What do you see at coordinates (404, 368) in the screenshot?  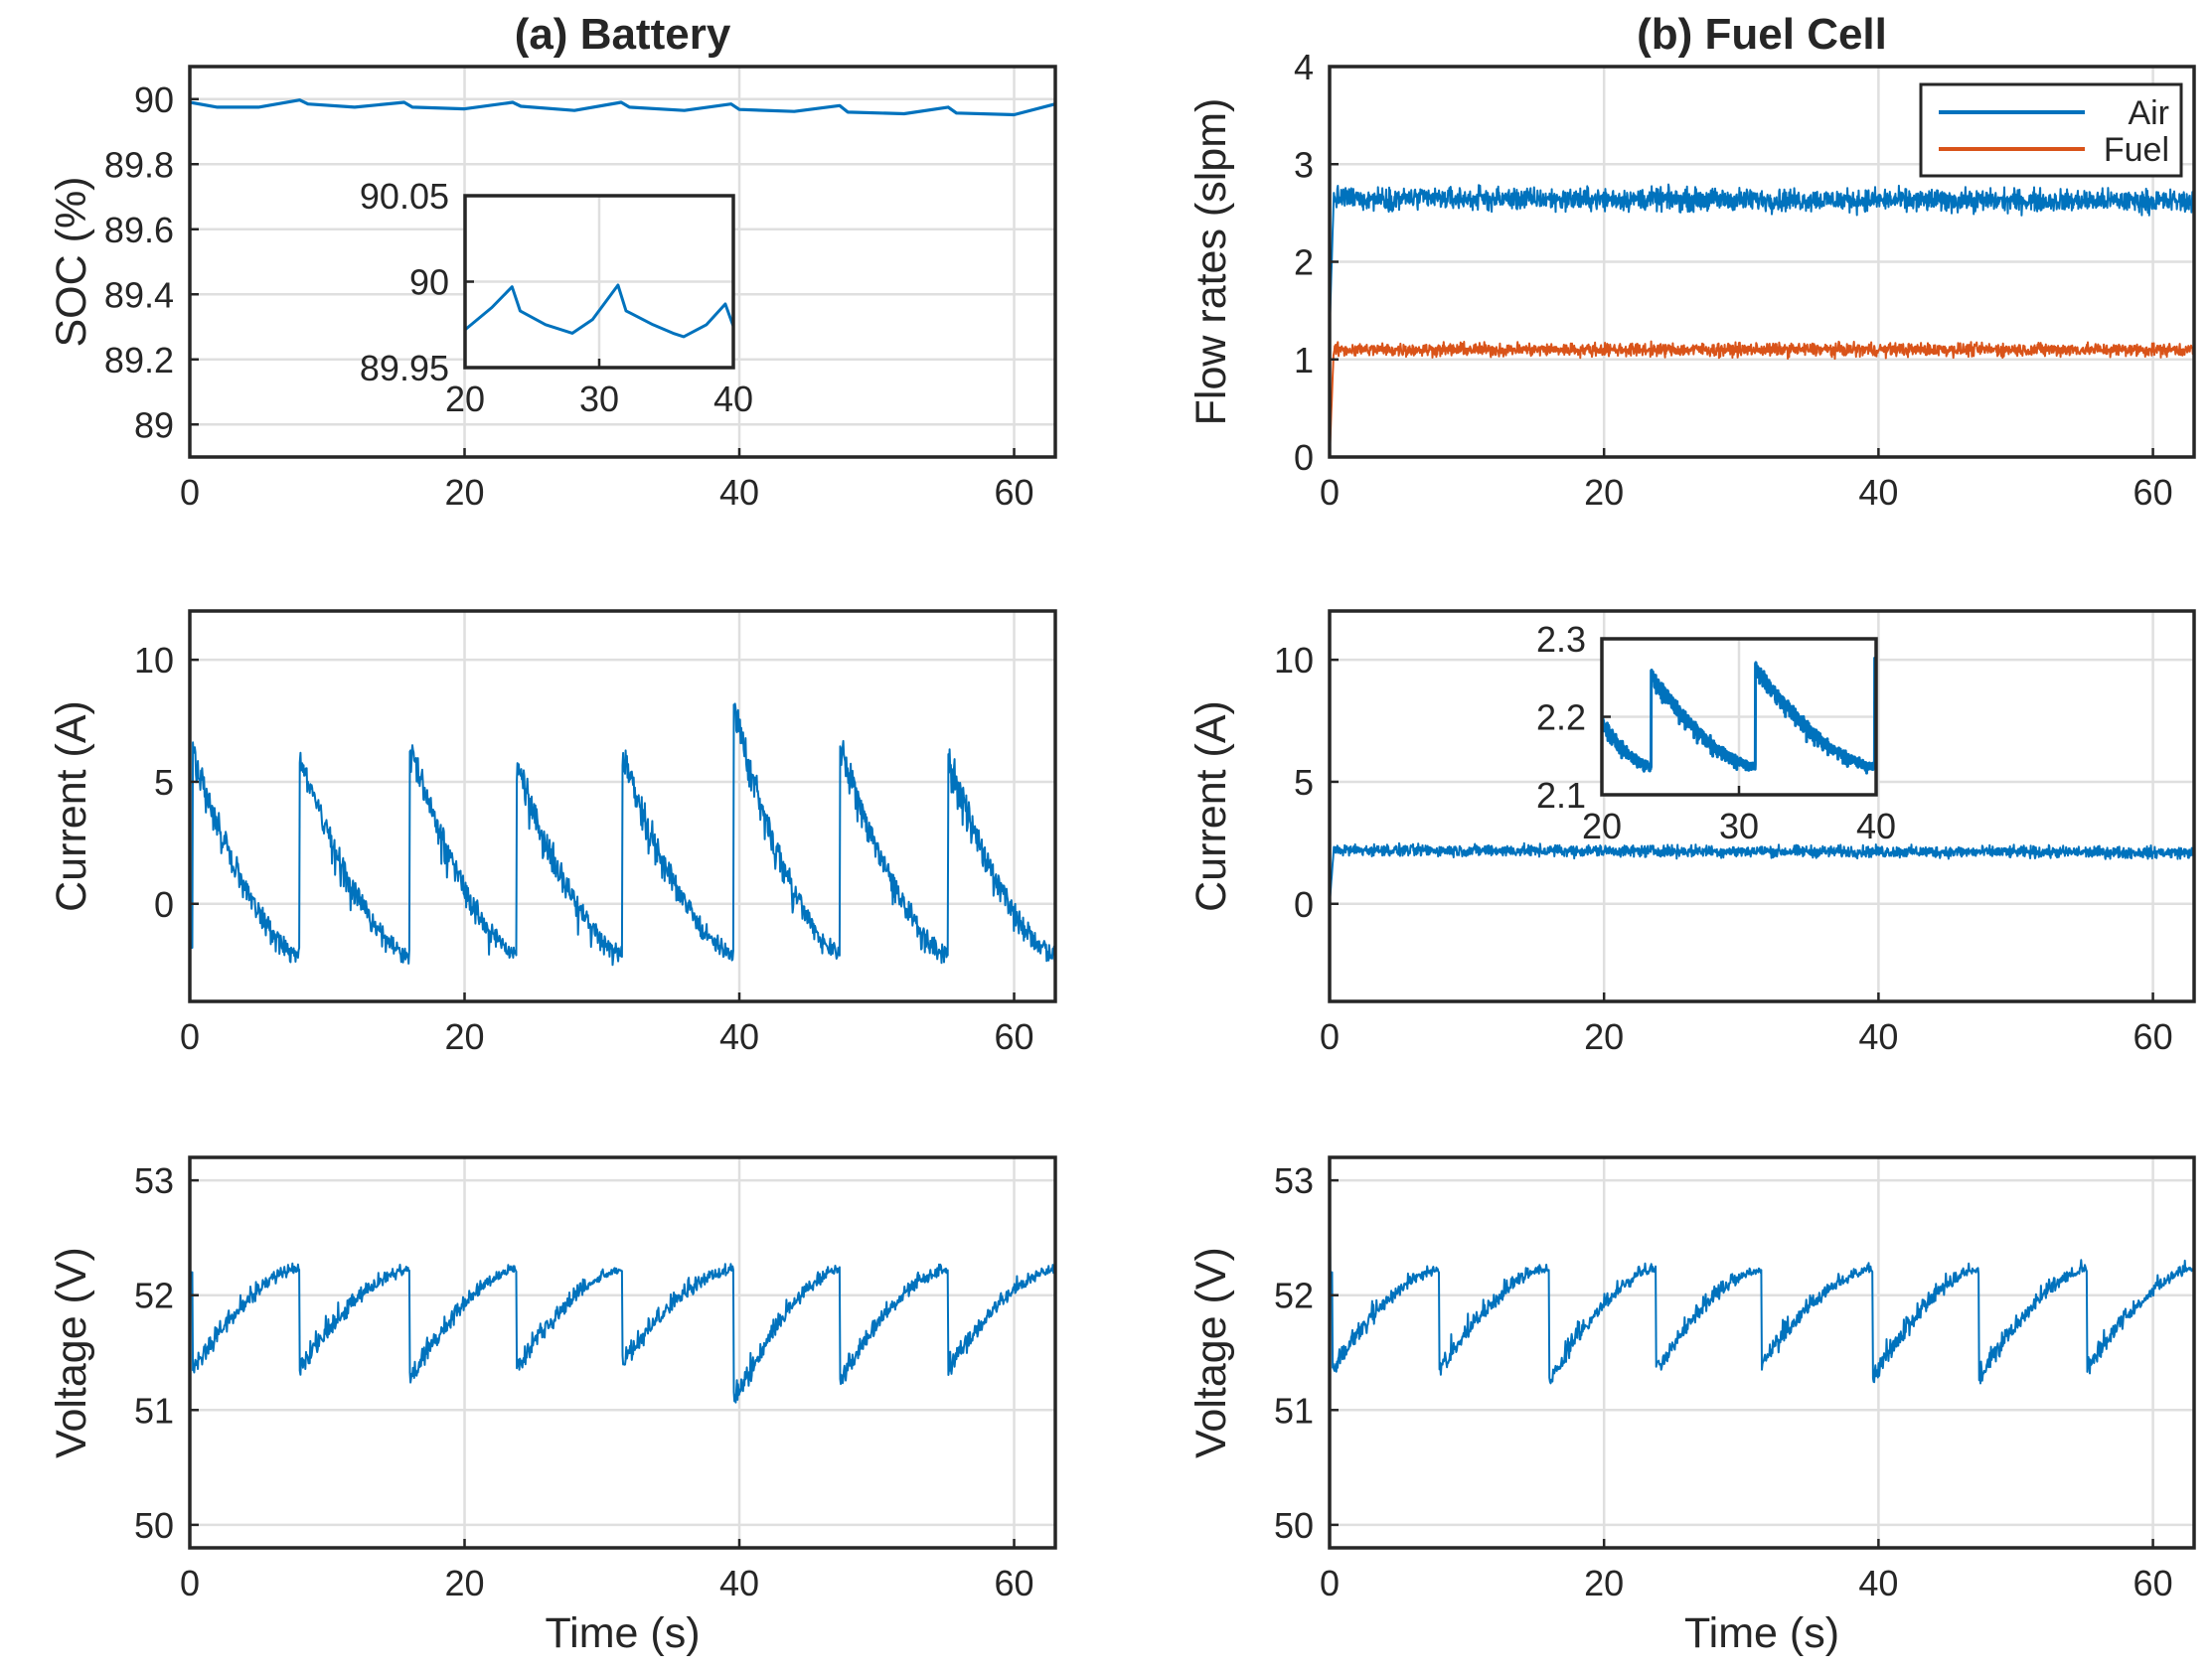 I see `y-tick-label: 89.95` at bounding box center [404, 368].